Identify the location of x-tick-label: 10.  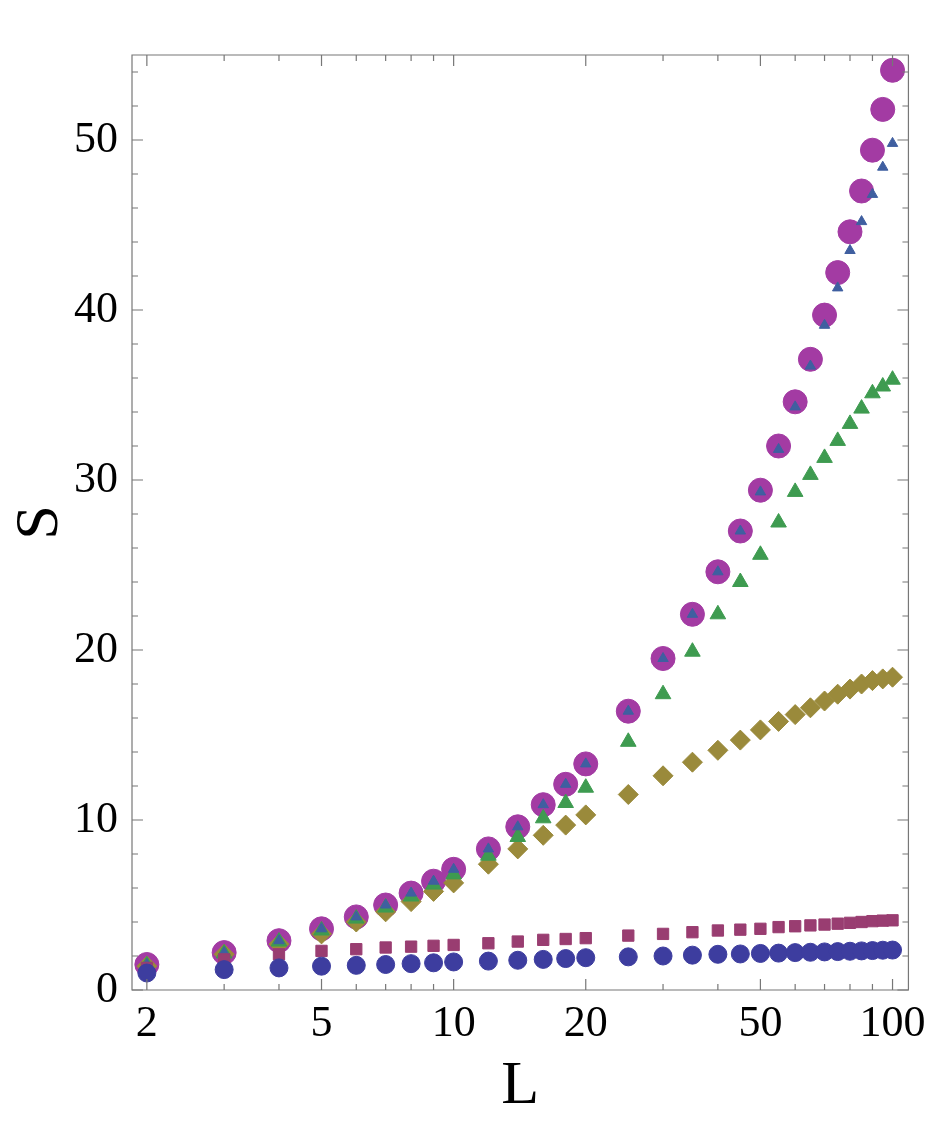
(453, 1021).